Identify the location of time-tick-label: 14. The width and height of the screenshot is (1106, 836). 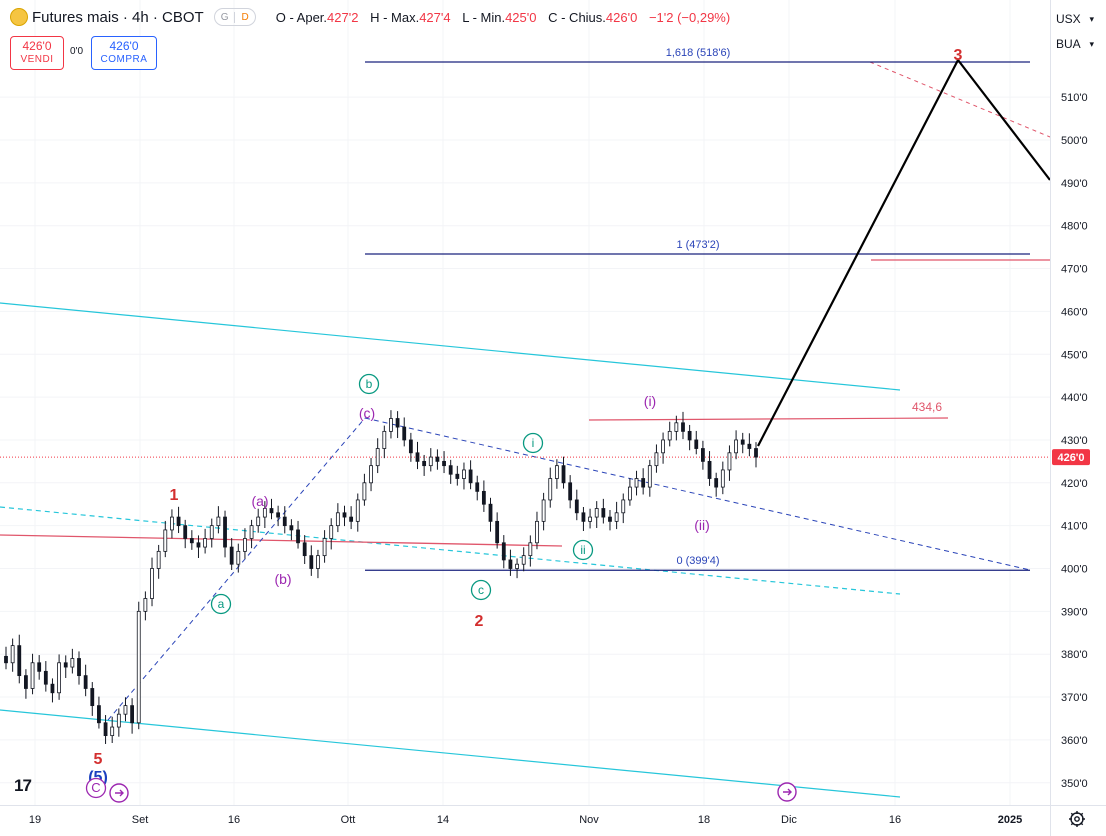
(443, 820).